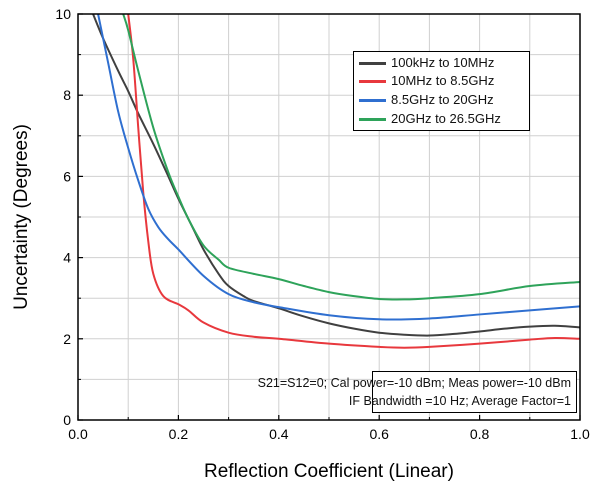 This screenshot has width=594, height=486. What do you see at coordinates (446, 118) in the screenshot?
I see `legend-label: 20GHz to 26.5GHz` at bounding box center [446, 118].